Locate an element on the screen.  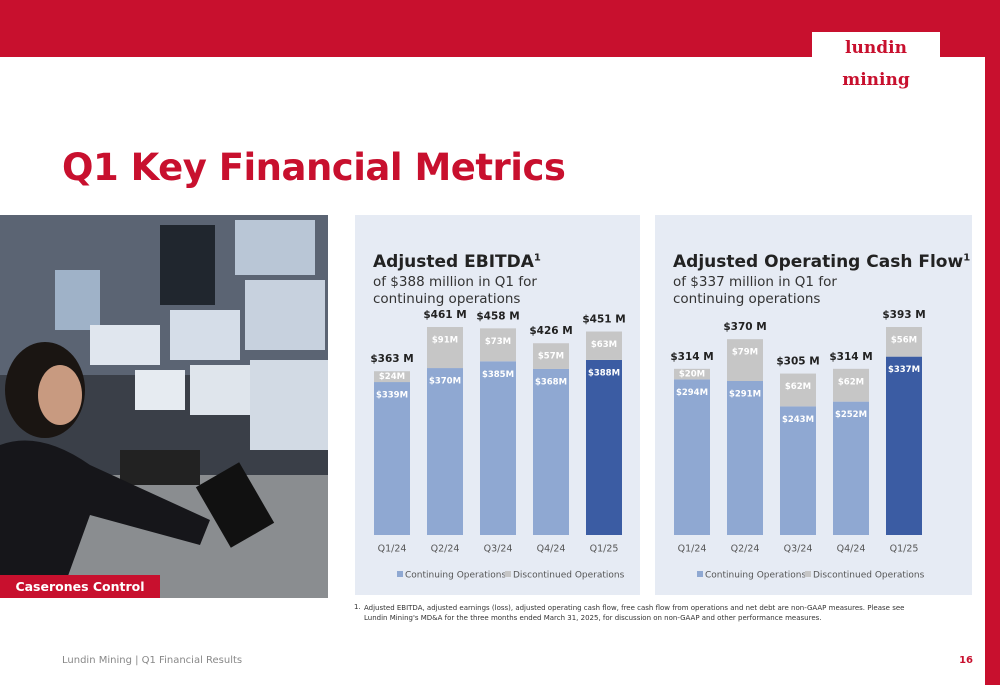
value-label: $368M is located at coordinates (551, 382).